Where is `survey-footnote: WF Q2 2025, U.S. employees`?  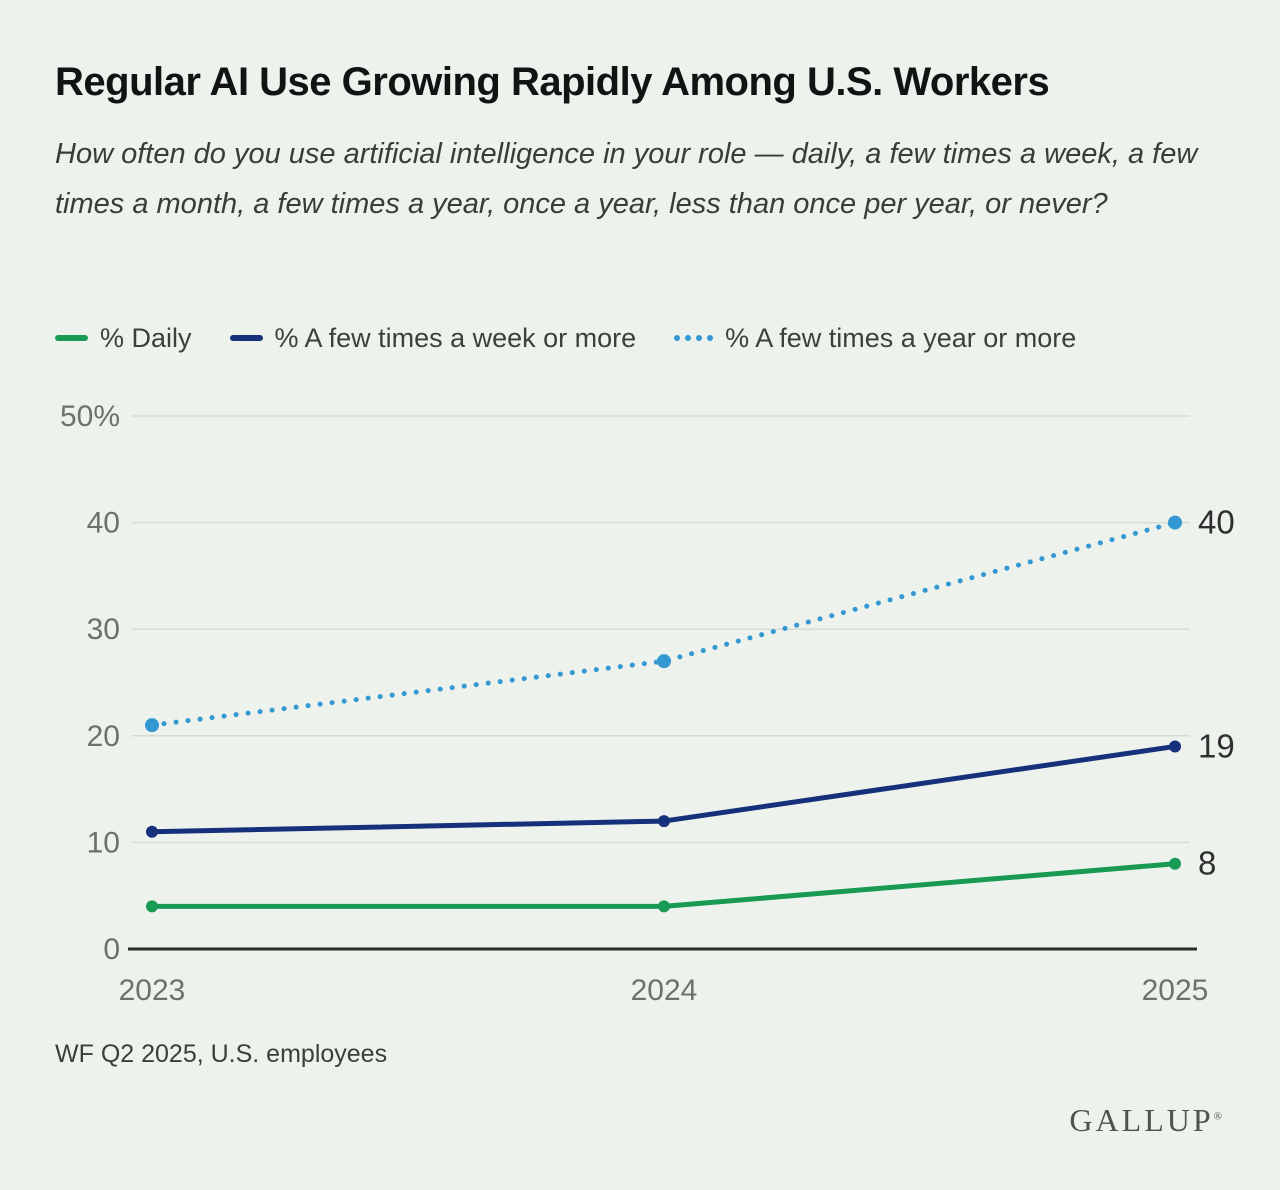
survey-footnote: WF Q2 2025, U.S. employees is located at coordinates (221, 1054).